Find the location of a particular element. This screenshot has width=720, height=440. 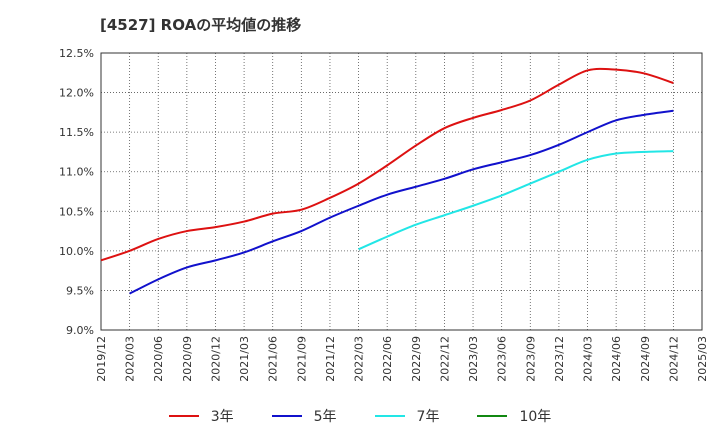

x-tick-label: 2024/09 is located at coordinates (645, 359).